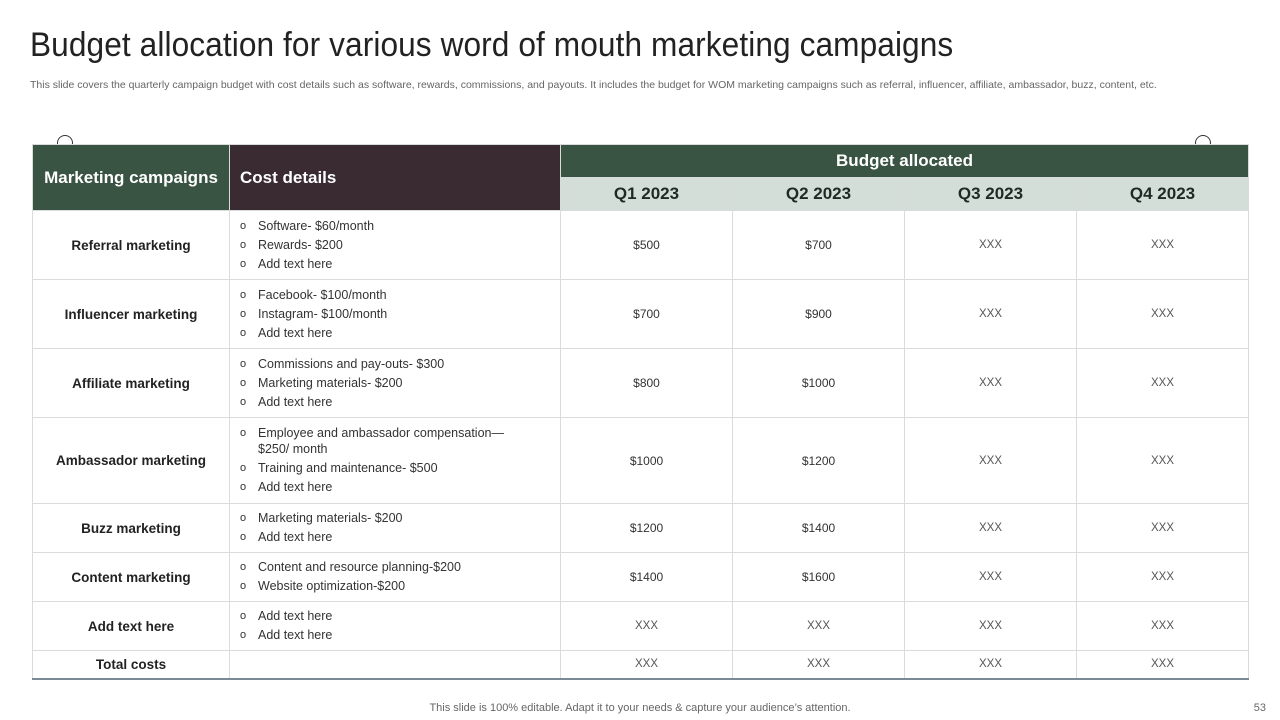 This screenshot has height=720, width=1280. I want to click on q1-value: $1000, so click(646, 460).